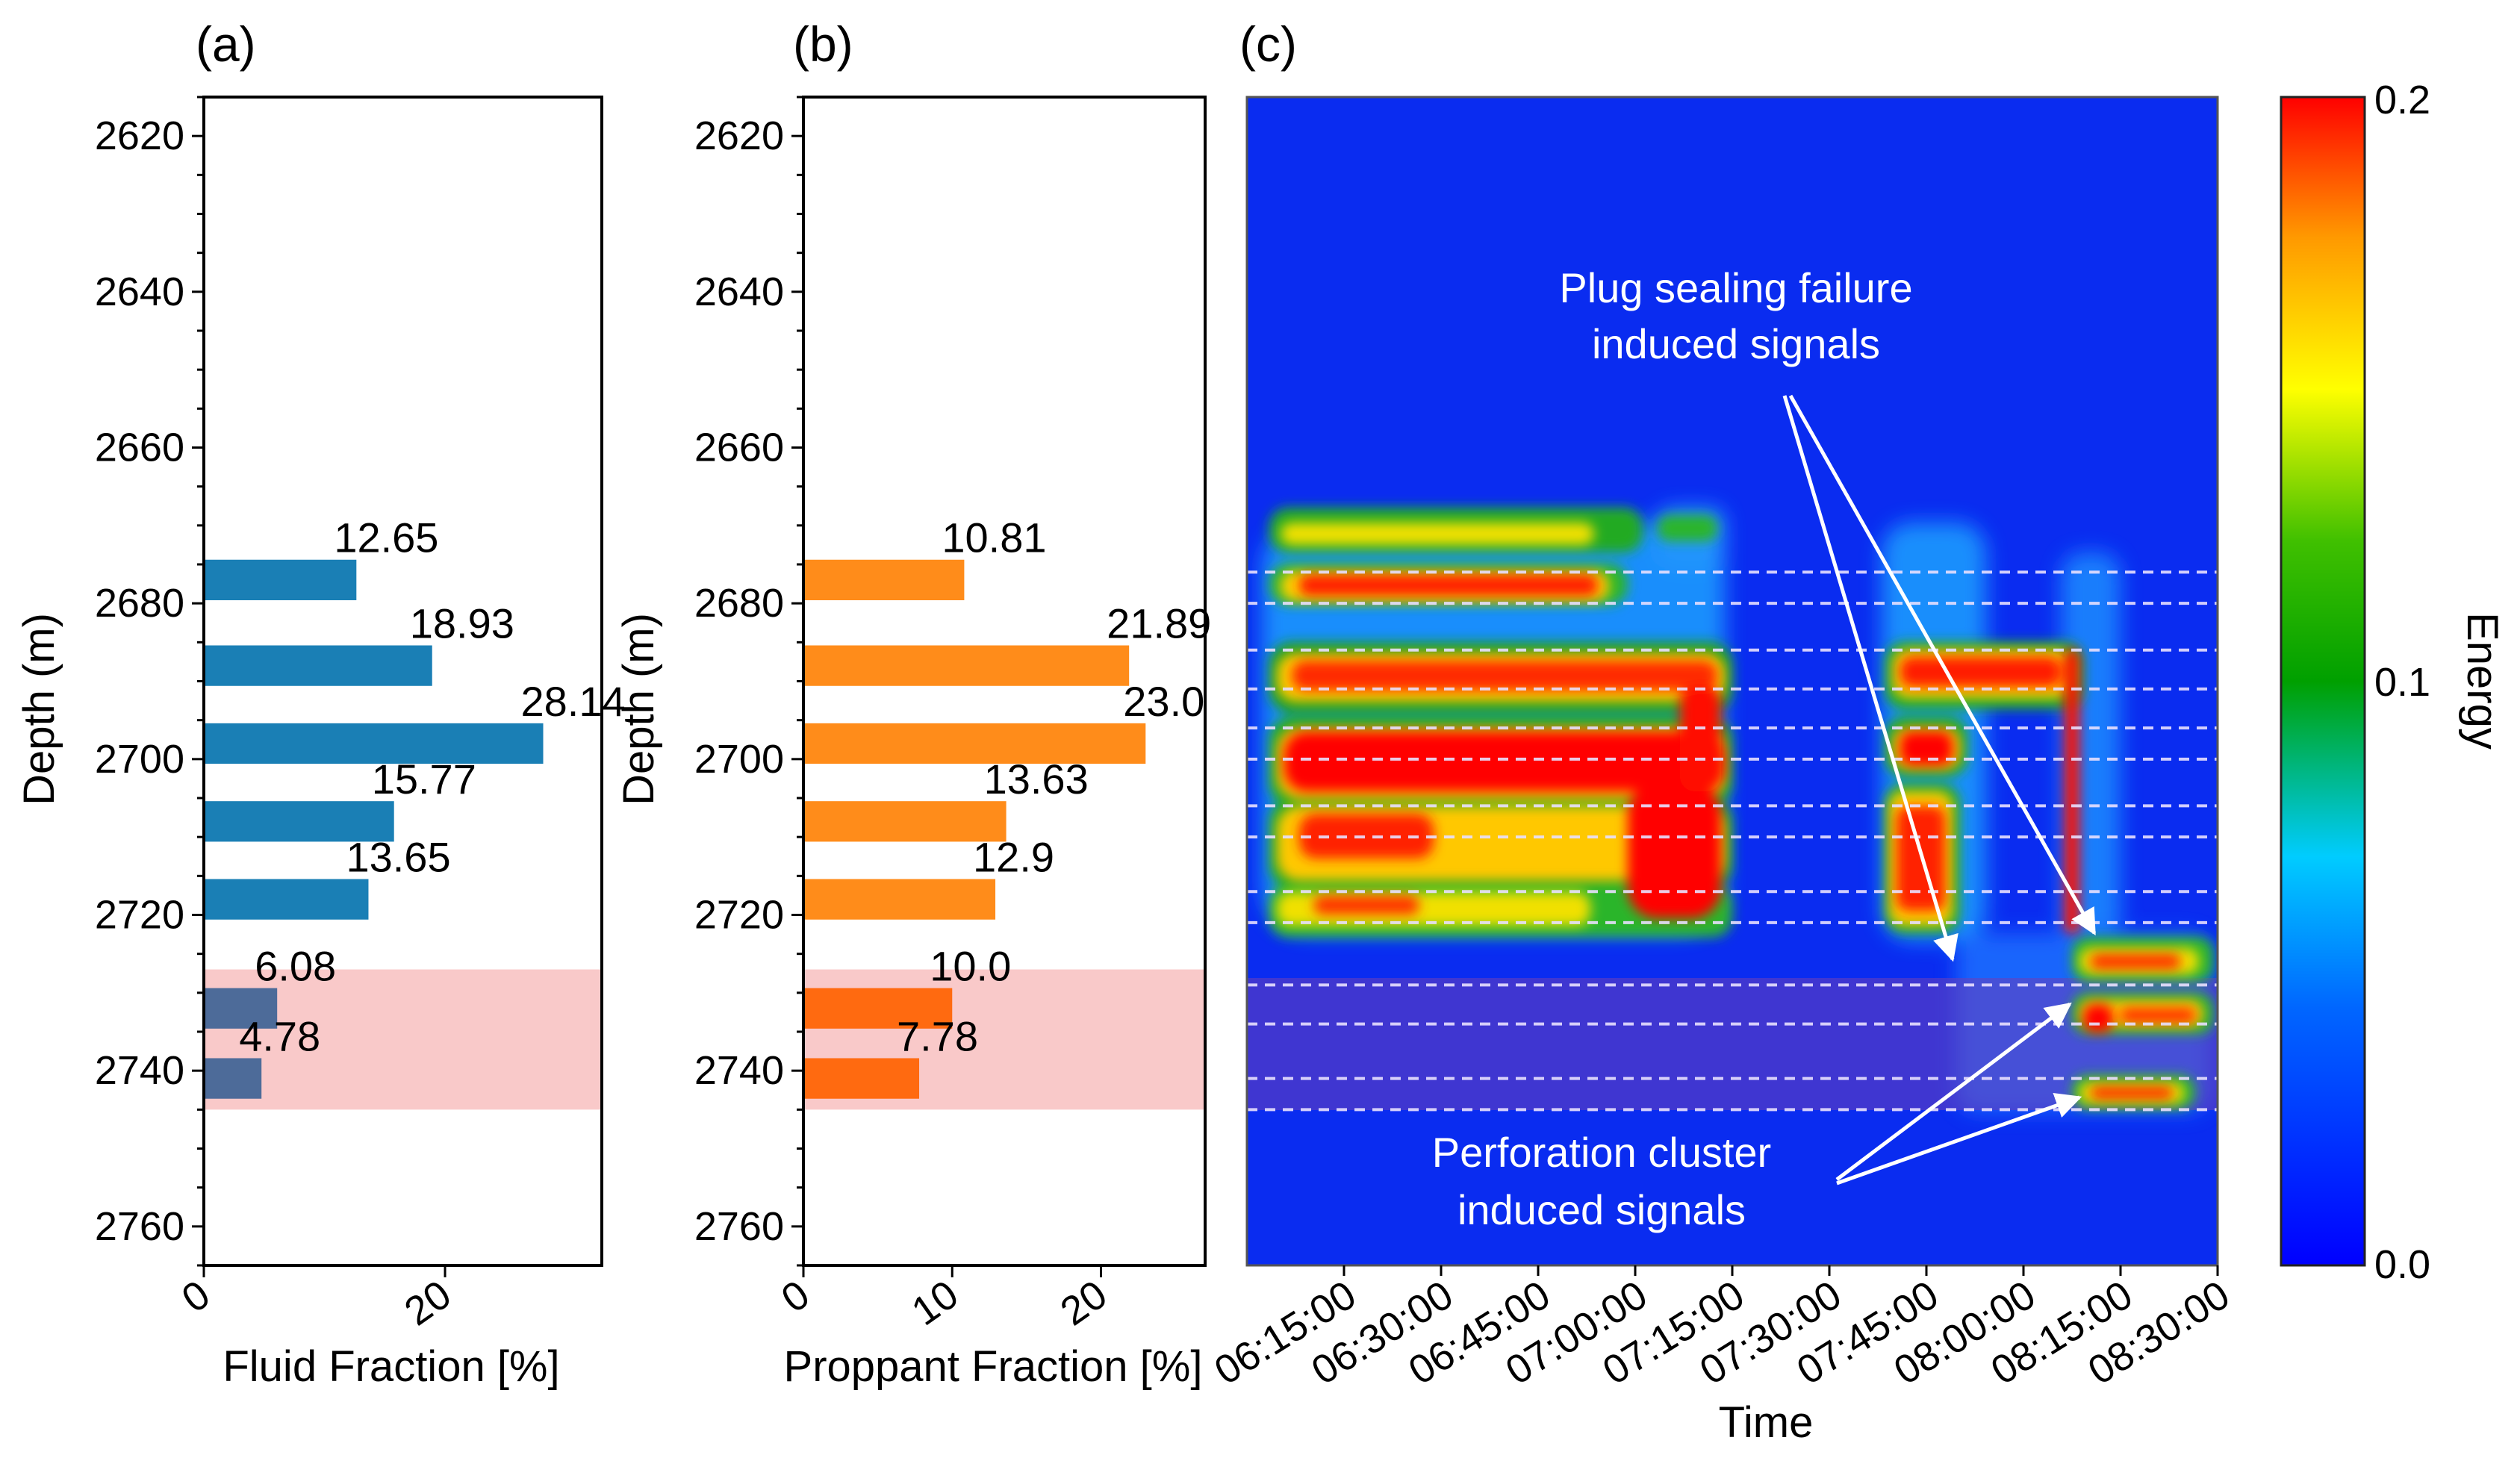 The height and width of the screenshot is (1458, 2520). What do you see at coordinates (386, 537) in the screenshot?
I see `bar-label-a-0: 12.65` at bounding box center [386, 537].